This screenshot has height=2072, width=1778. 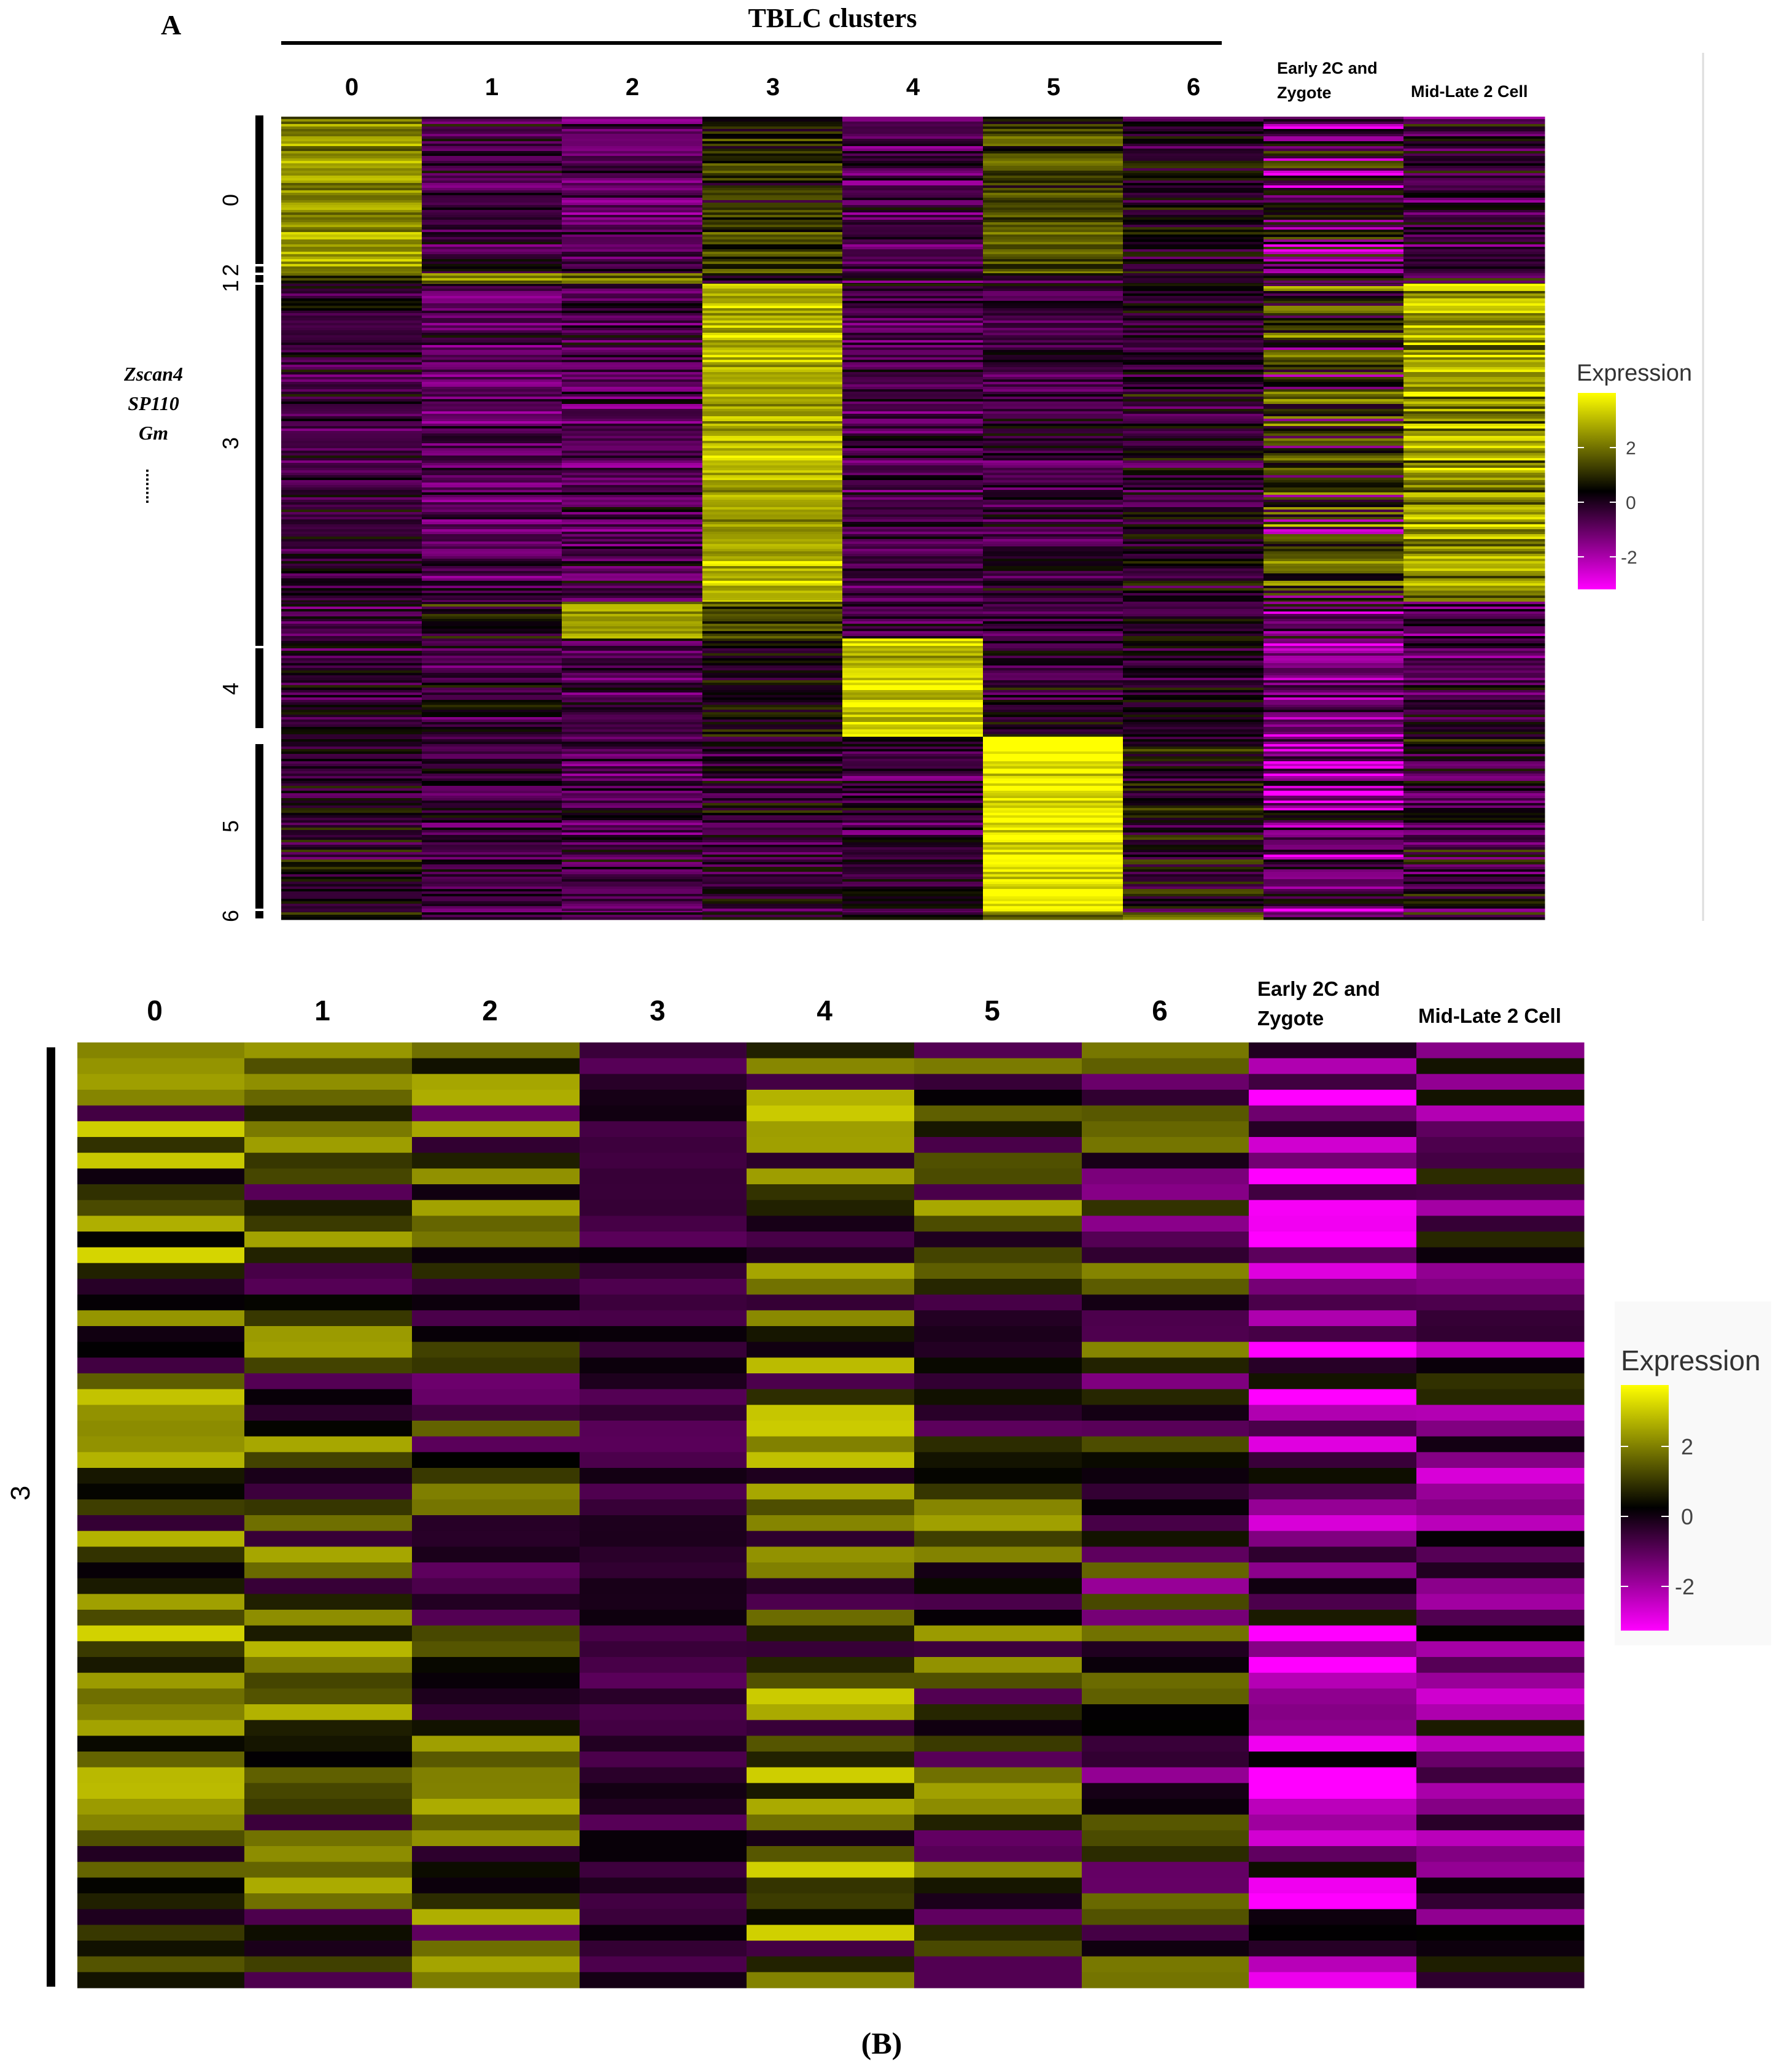 What do you see at coordinates (1687, 1446) in the screenshot?
I see `legend-b-tick-2: 2` at bounding box center [1687, 1446].